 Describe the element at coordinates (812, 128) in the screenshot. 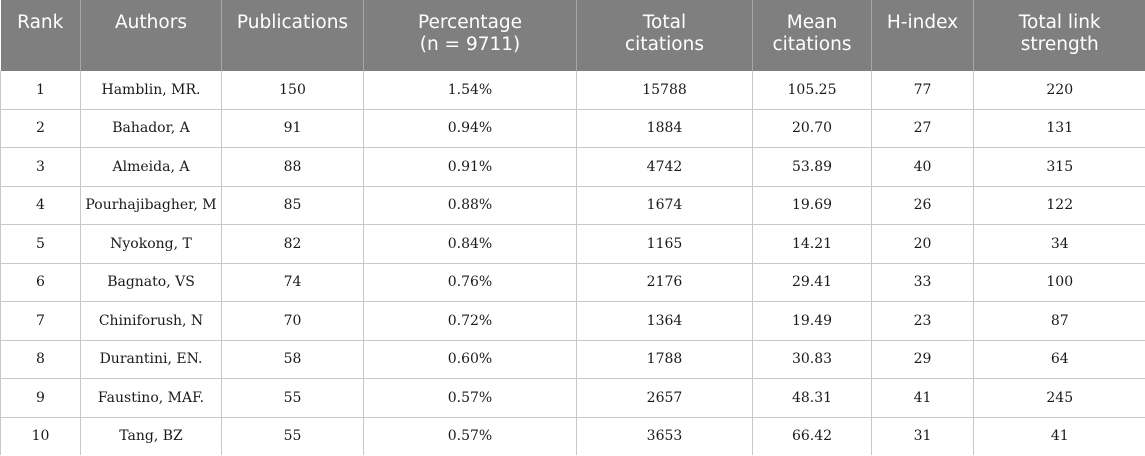

I see `cell-mean-citations: 20.70` at that location.